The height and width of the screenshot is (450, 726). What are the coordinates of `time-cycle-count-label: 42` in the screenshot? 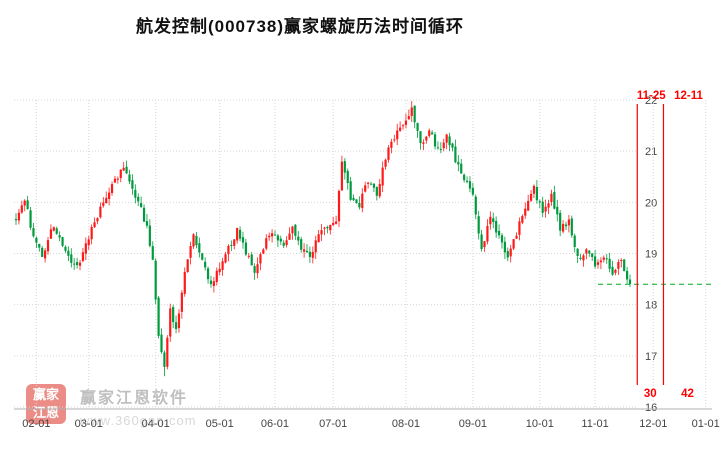 It's located at (687, 394).